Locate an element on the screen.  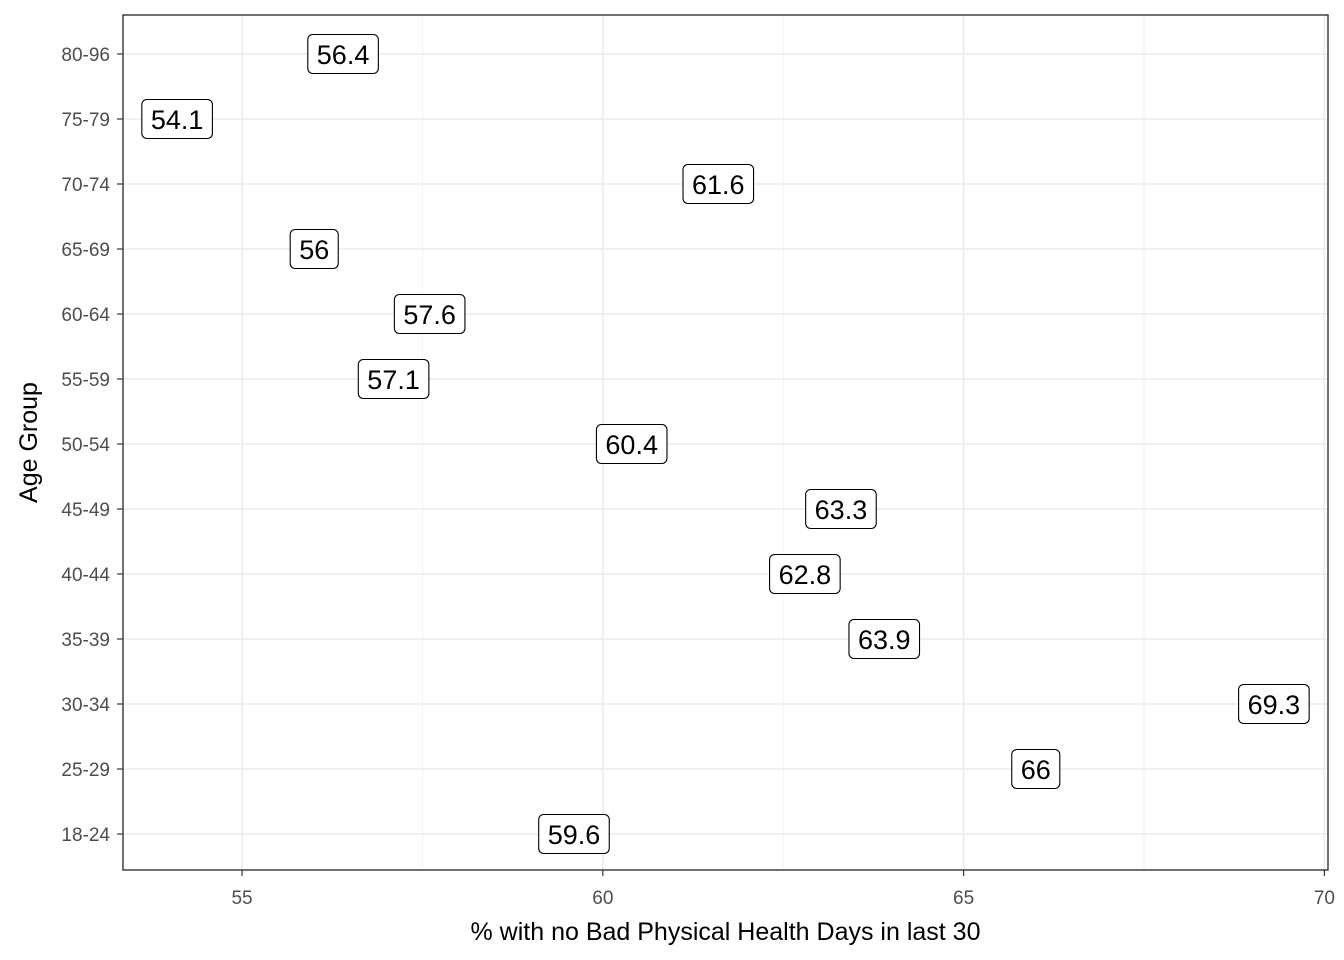
y-tick-label: 65-69 is located at coordinates (85, 250).